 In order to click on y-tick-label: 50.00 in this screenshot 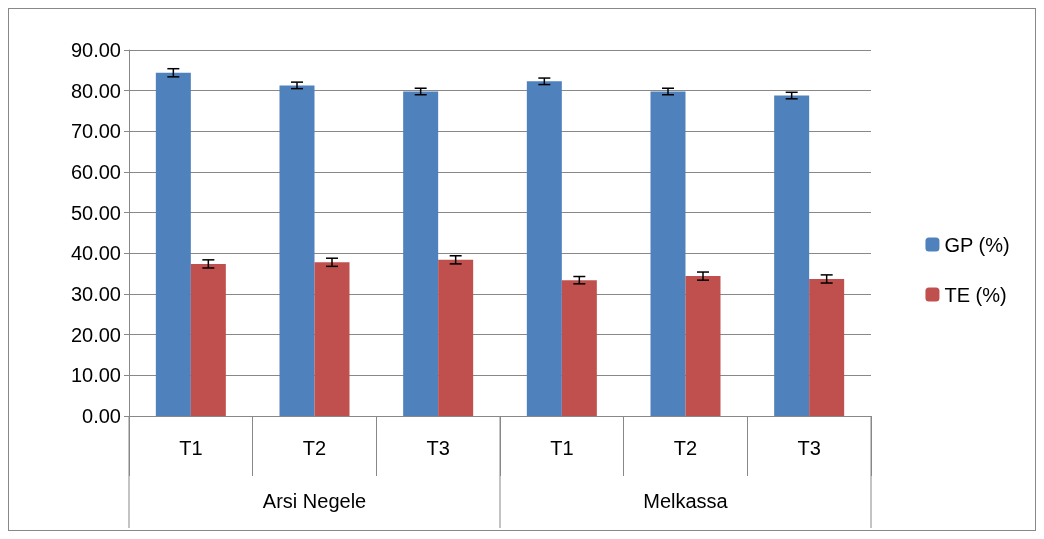, I will do `click(95, 212)`.